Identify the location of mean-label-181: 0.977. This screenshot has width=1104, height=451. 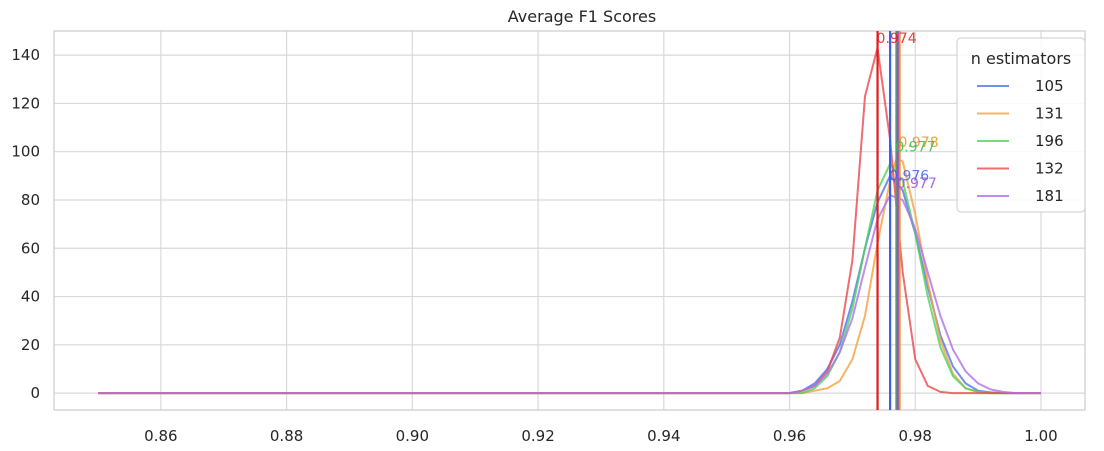
(917, 184).